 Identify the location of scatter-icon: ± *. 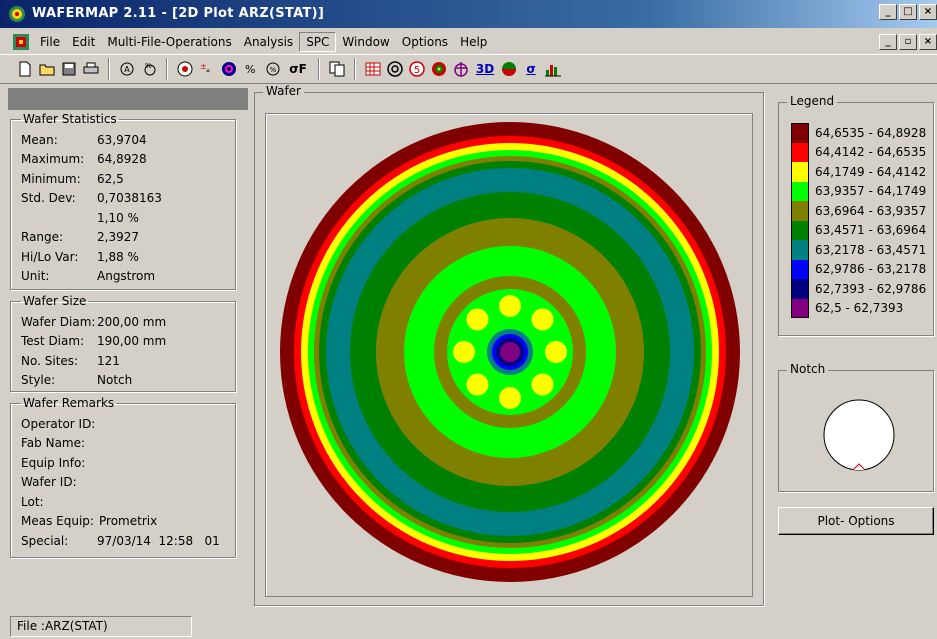
(207, 69).